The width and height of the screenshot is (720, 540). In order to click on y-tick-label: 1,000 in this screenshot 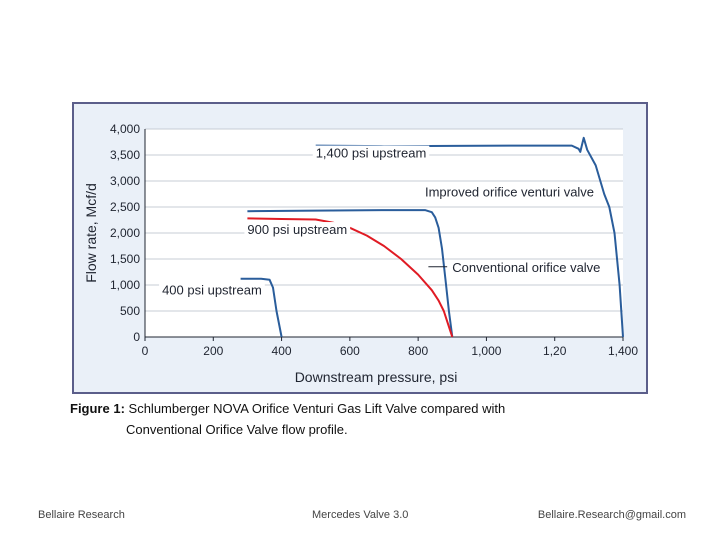, I will do `click(125, 285)`.